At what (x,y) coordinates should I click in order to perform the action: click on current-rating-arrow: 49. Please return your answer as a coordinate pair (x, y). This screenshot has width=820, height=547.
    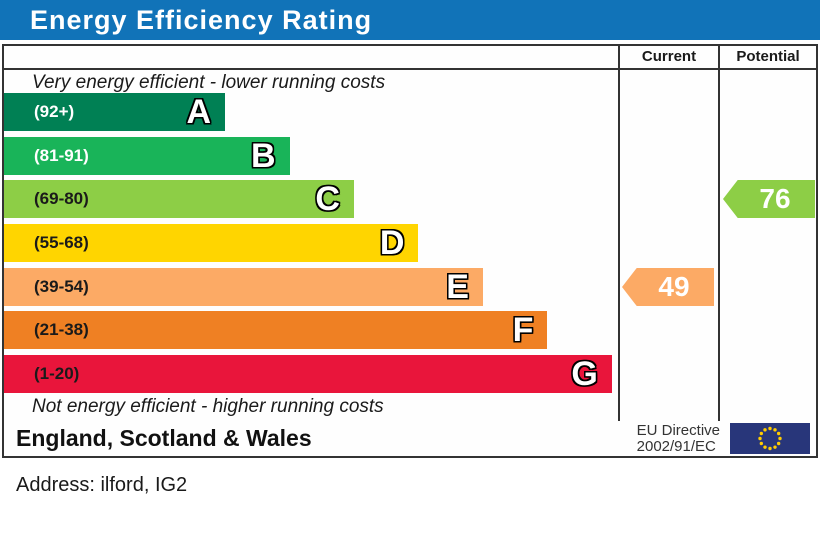
    Looking at the image, I should click on (668, 287).